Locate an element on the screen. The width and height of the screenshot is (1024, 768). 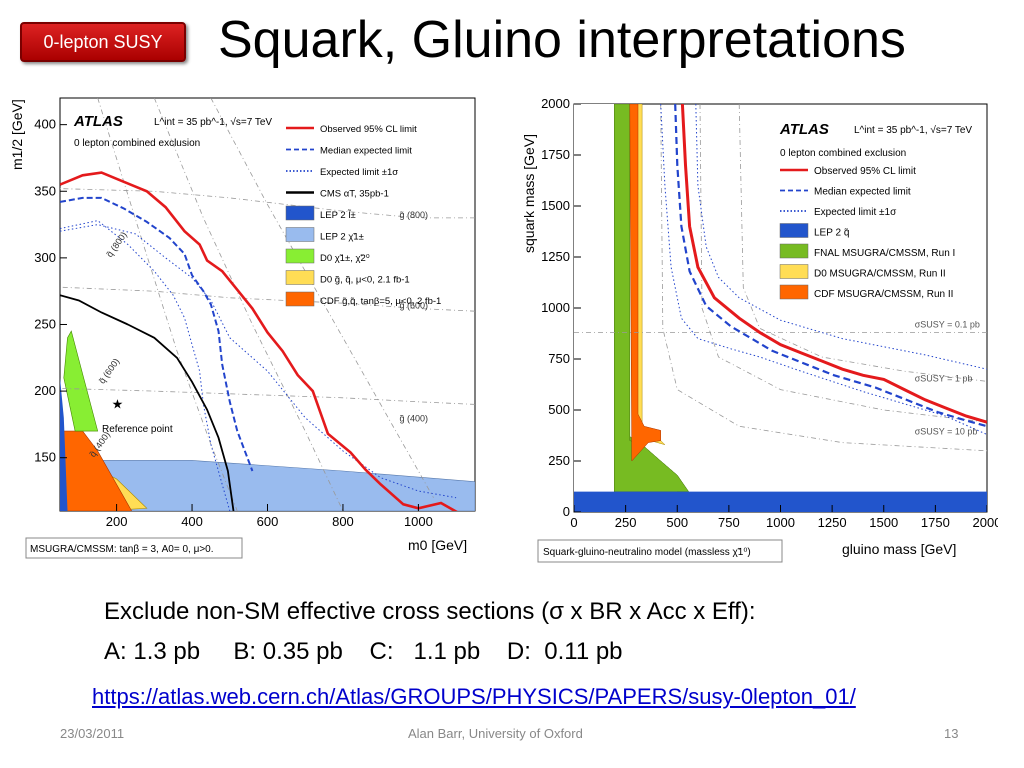
chart-a-legend-label-8: CDF g̃,q̃, tanβ=5, μ<0, 2 fb-1 is located at coordinates (380, 301).